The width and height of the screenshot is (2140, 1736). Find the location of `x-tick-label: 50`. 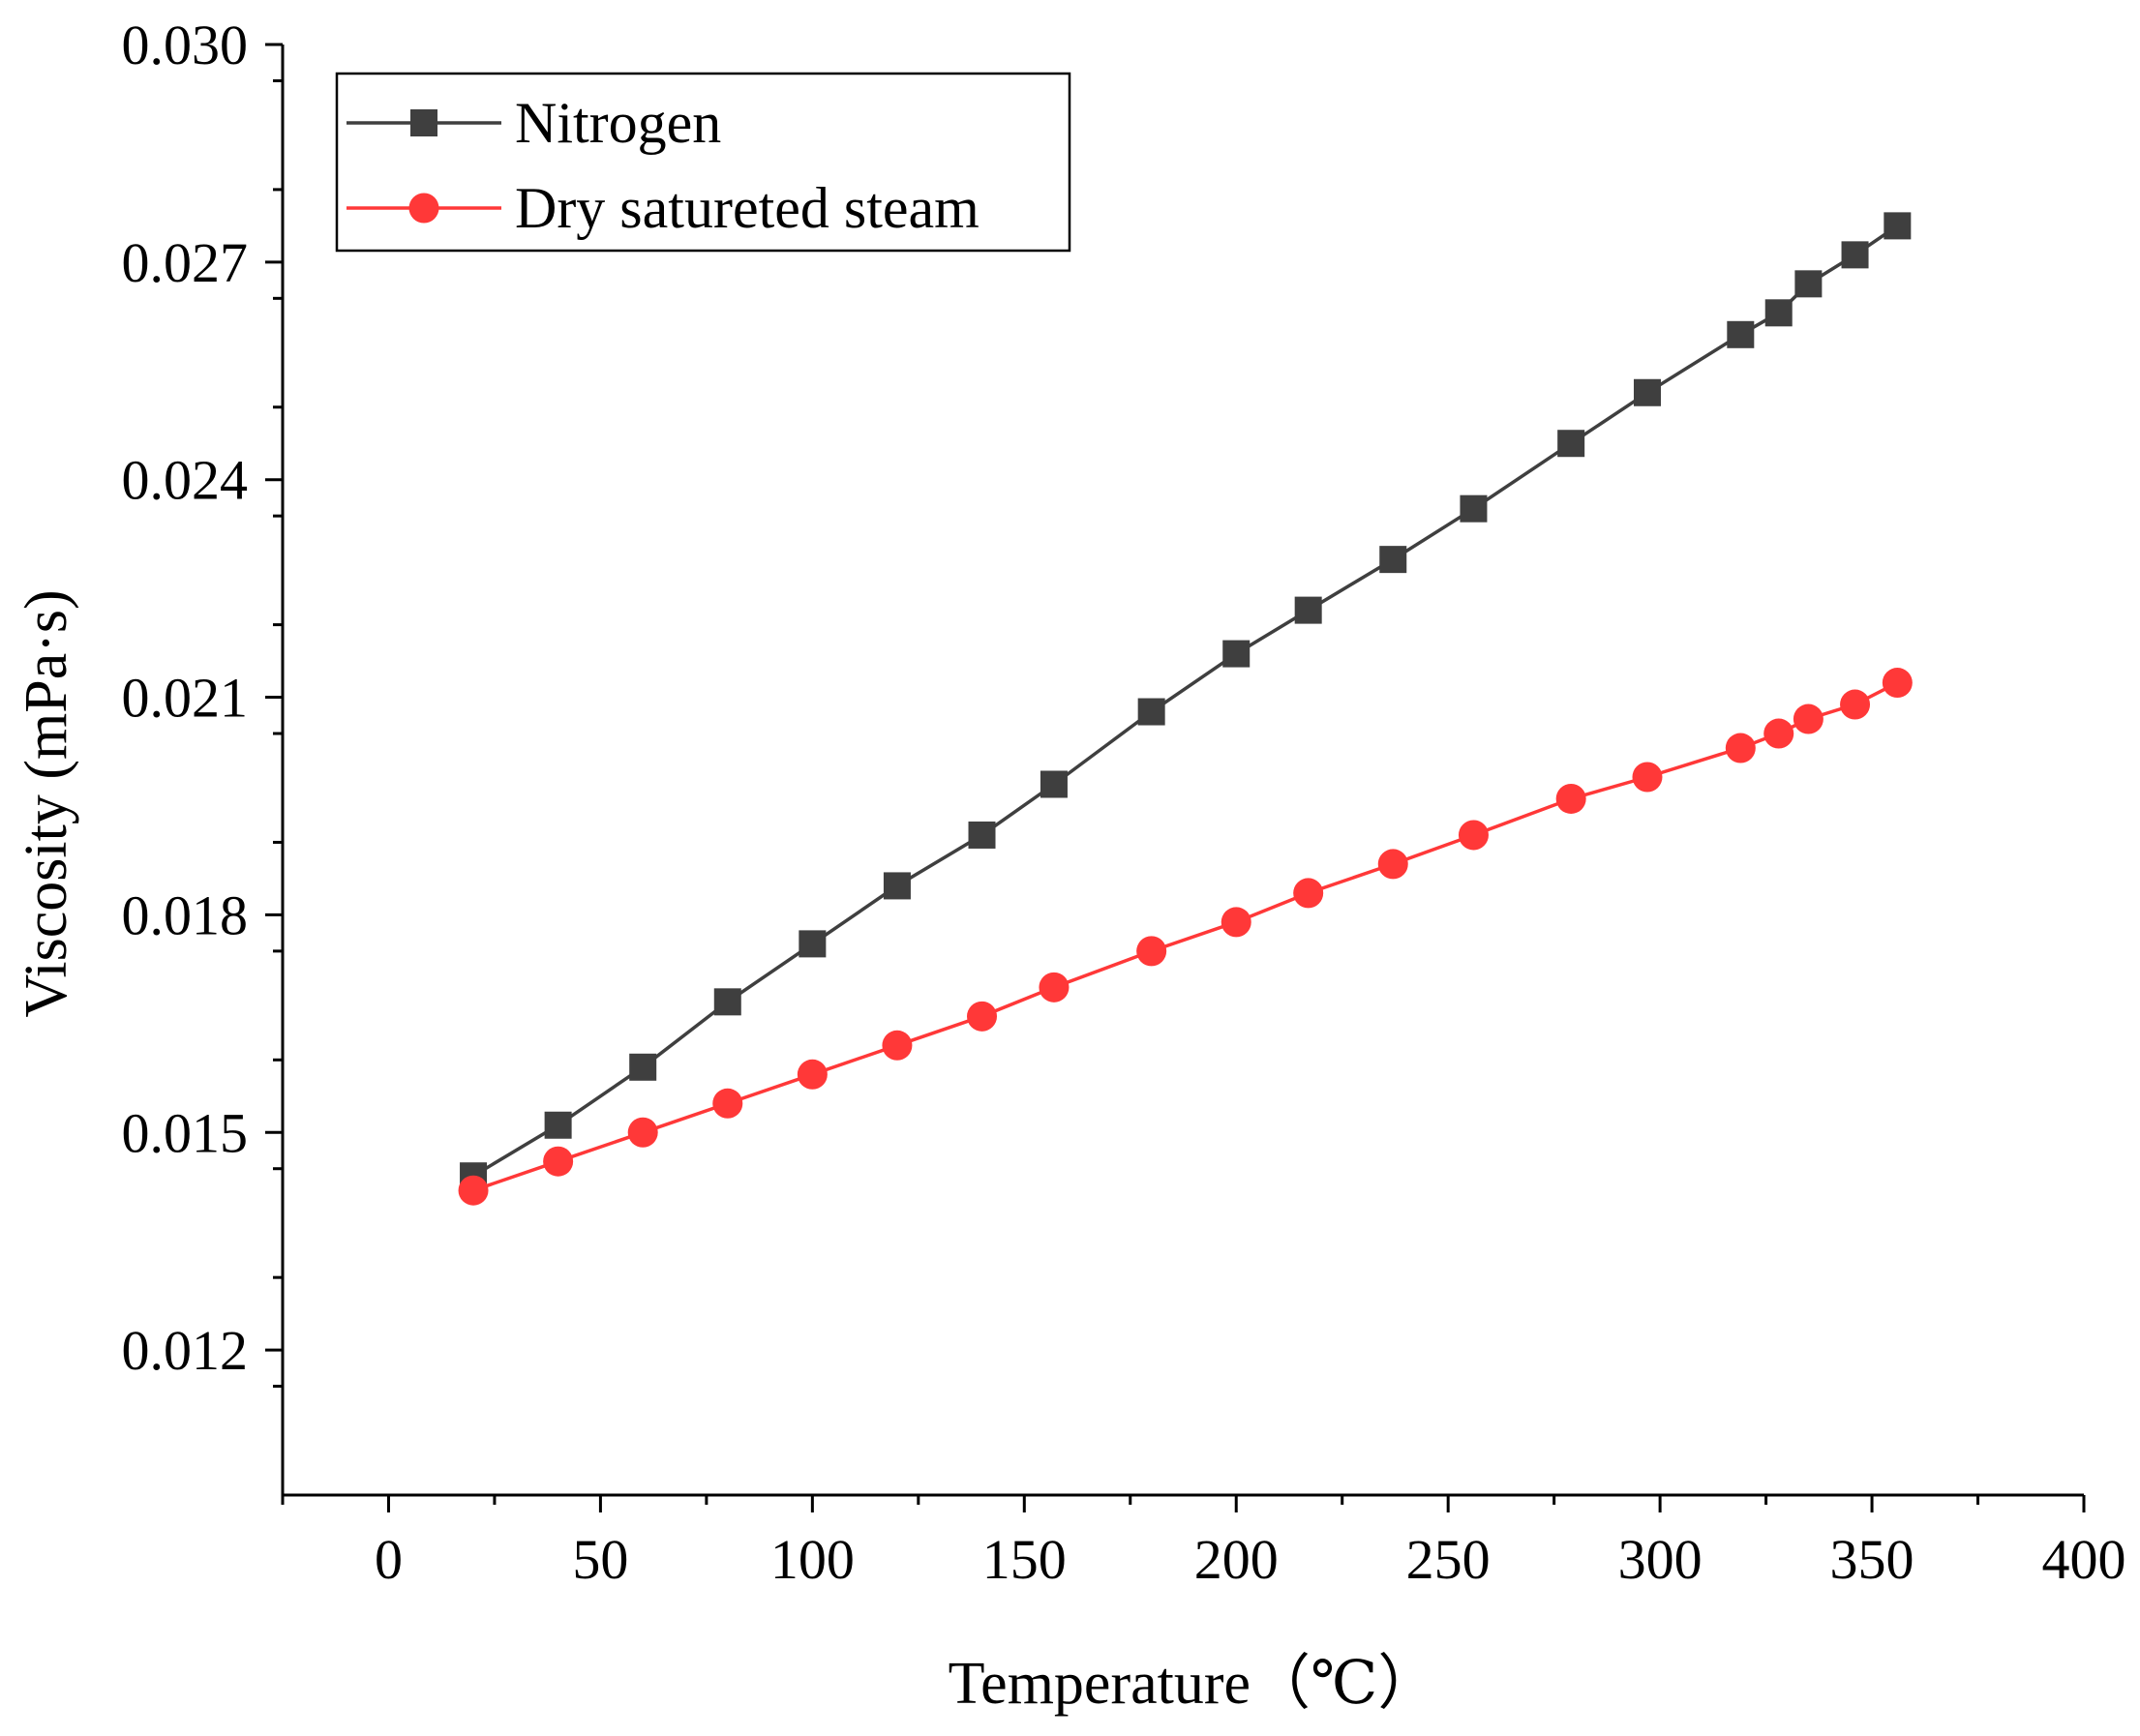

x-tick-label: 50 is located at coordinates (600, 1559).